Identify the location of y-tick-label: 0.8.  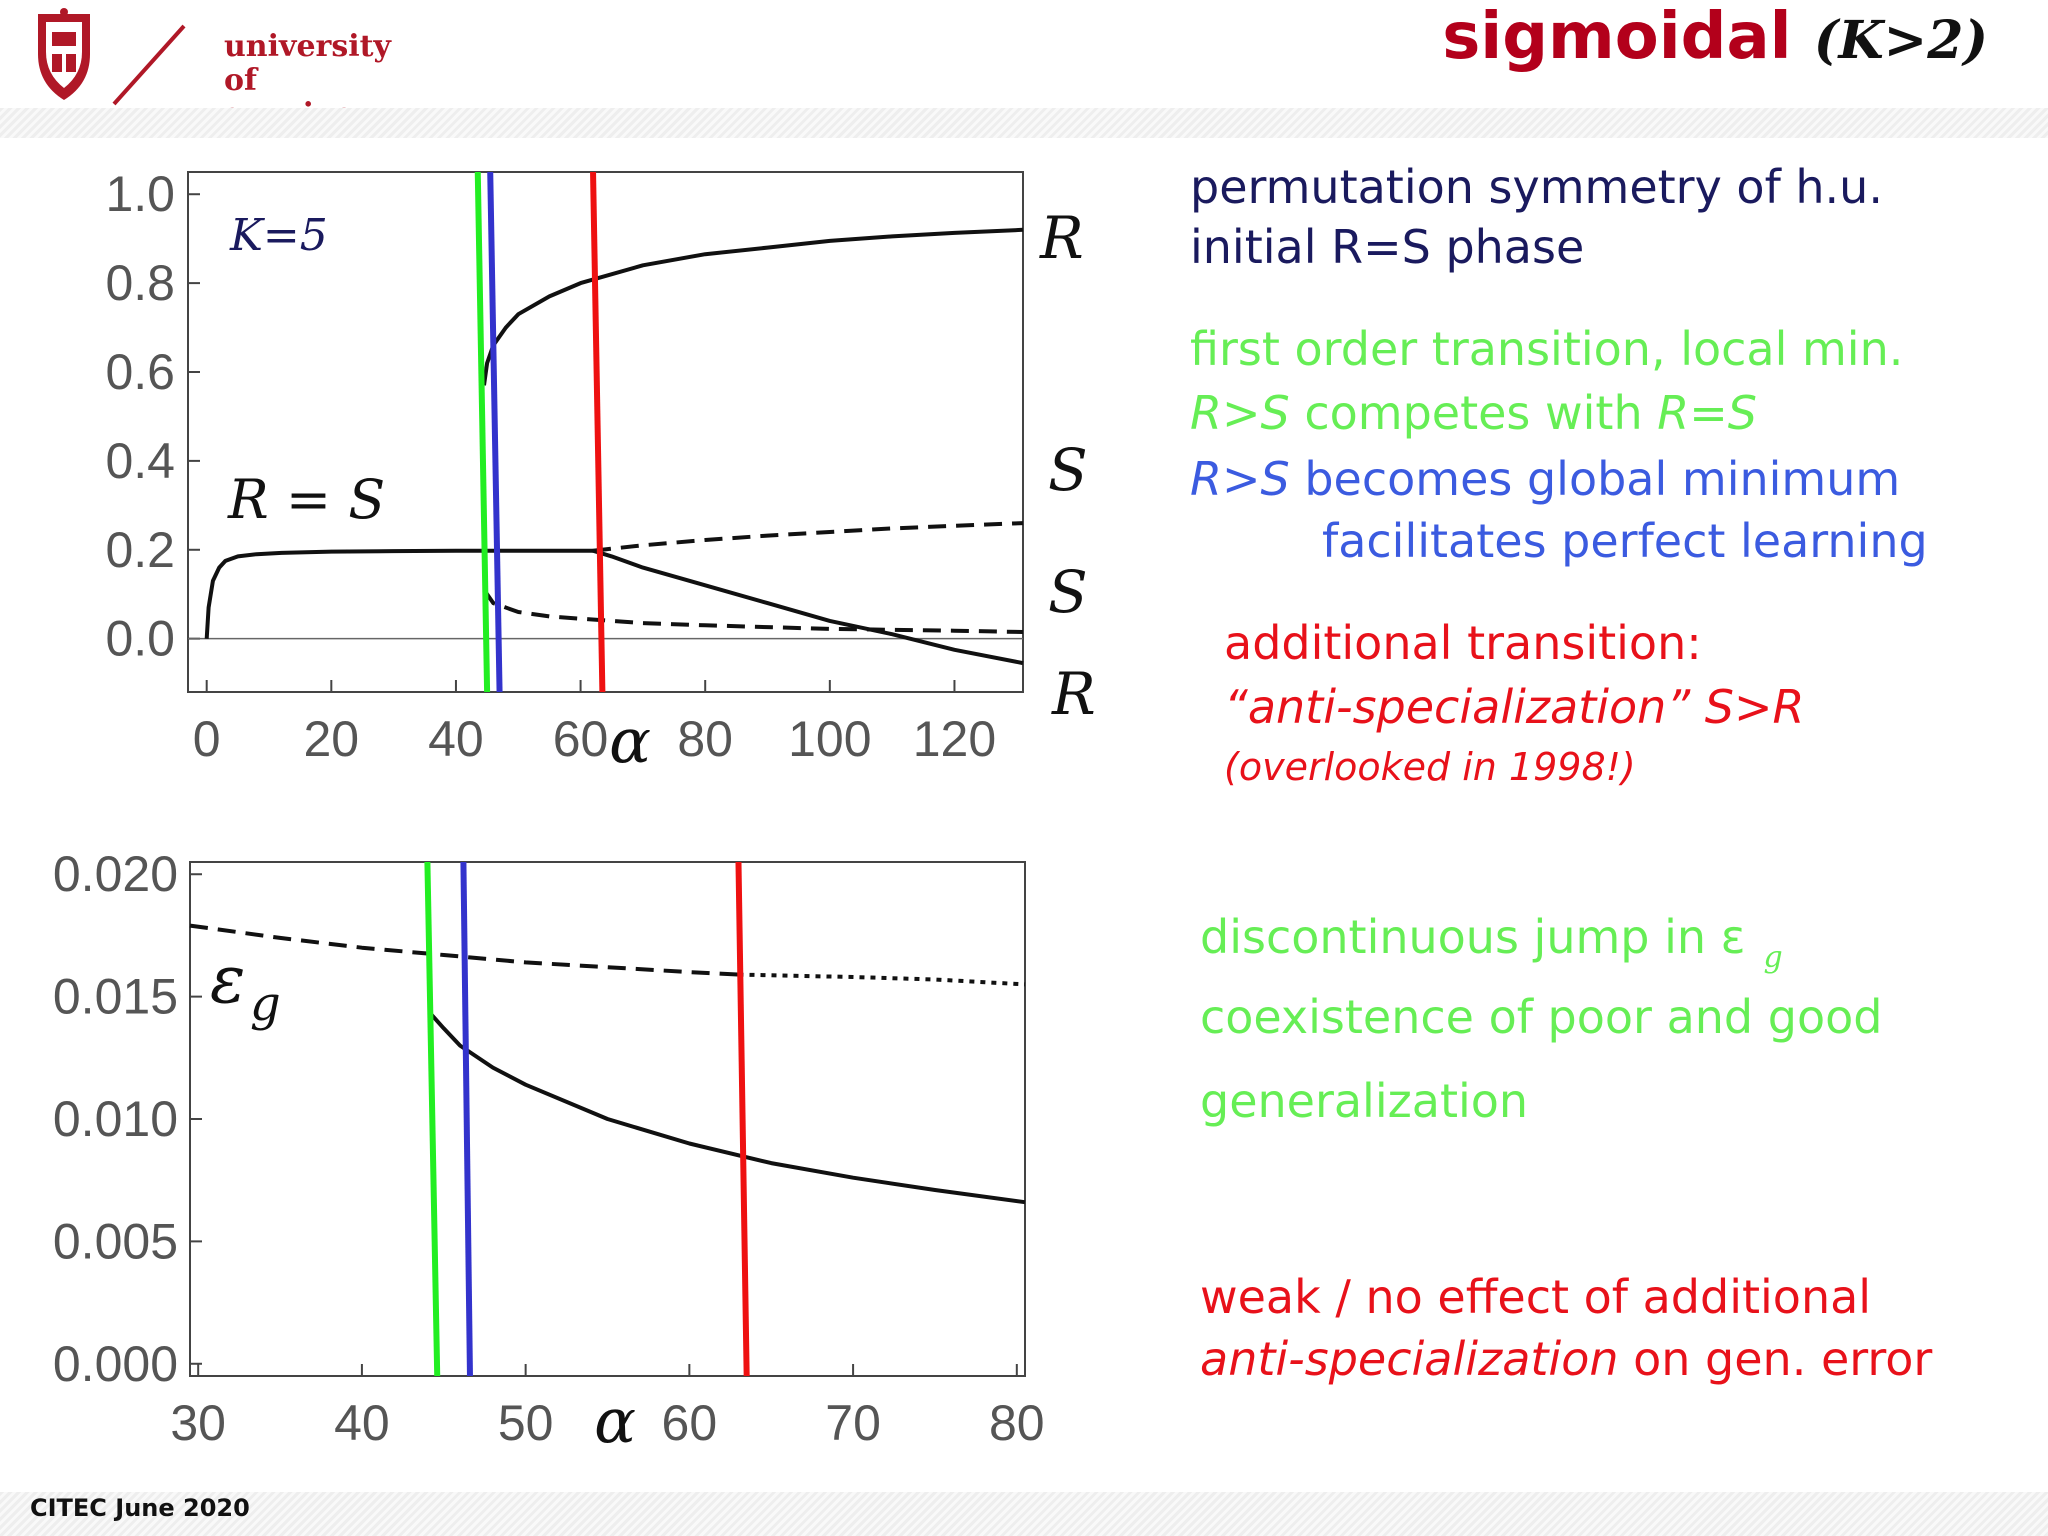
(140, 283).